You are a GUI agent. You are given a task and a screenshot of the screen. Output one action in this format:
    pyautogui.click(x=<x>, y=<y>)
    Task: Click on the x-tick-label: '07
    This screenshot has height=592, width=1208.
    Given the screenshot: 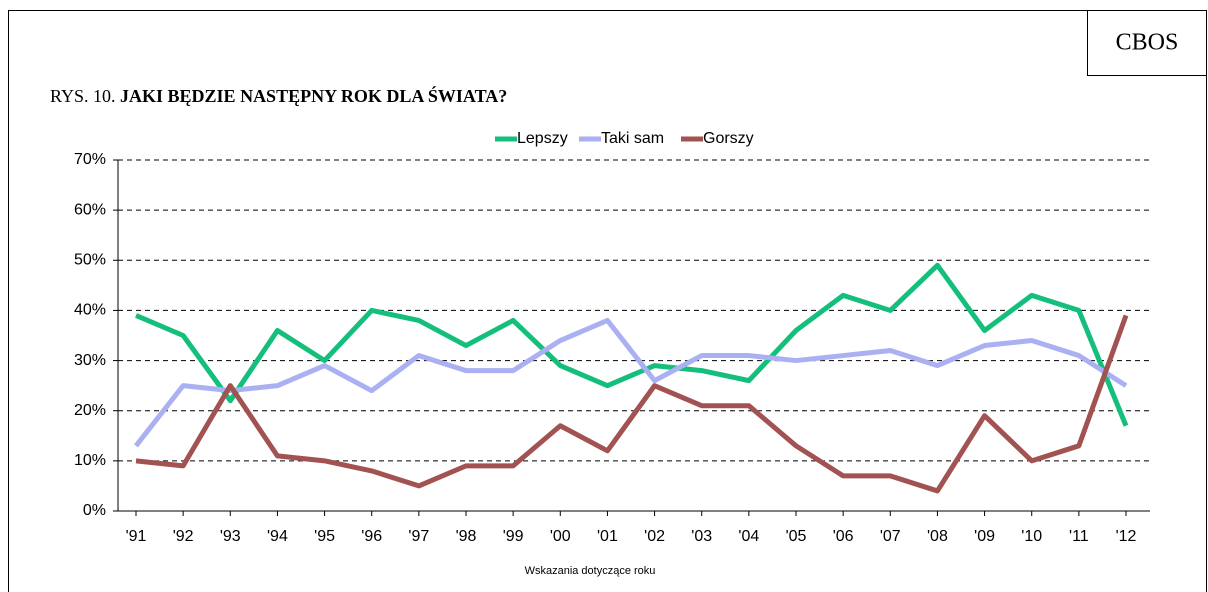 What is the action you would take?
    pyautogui.click(x=890, y=536)
    